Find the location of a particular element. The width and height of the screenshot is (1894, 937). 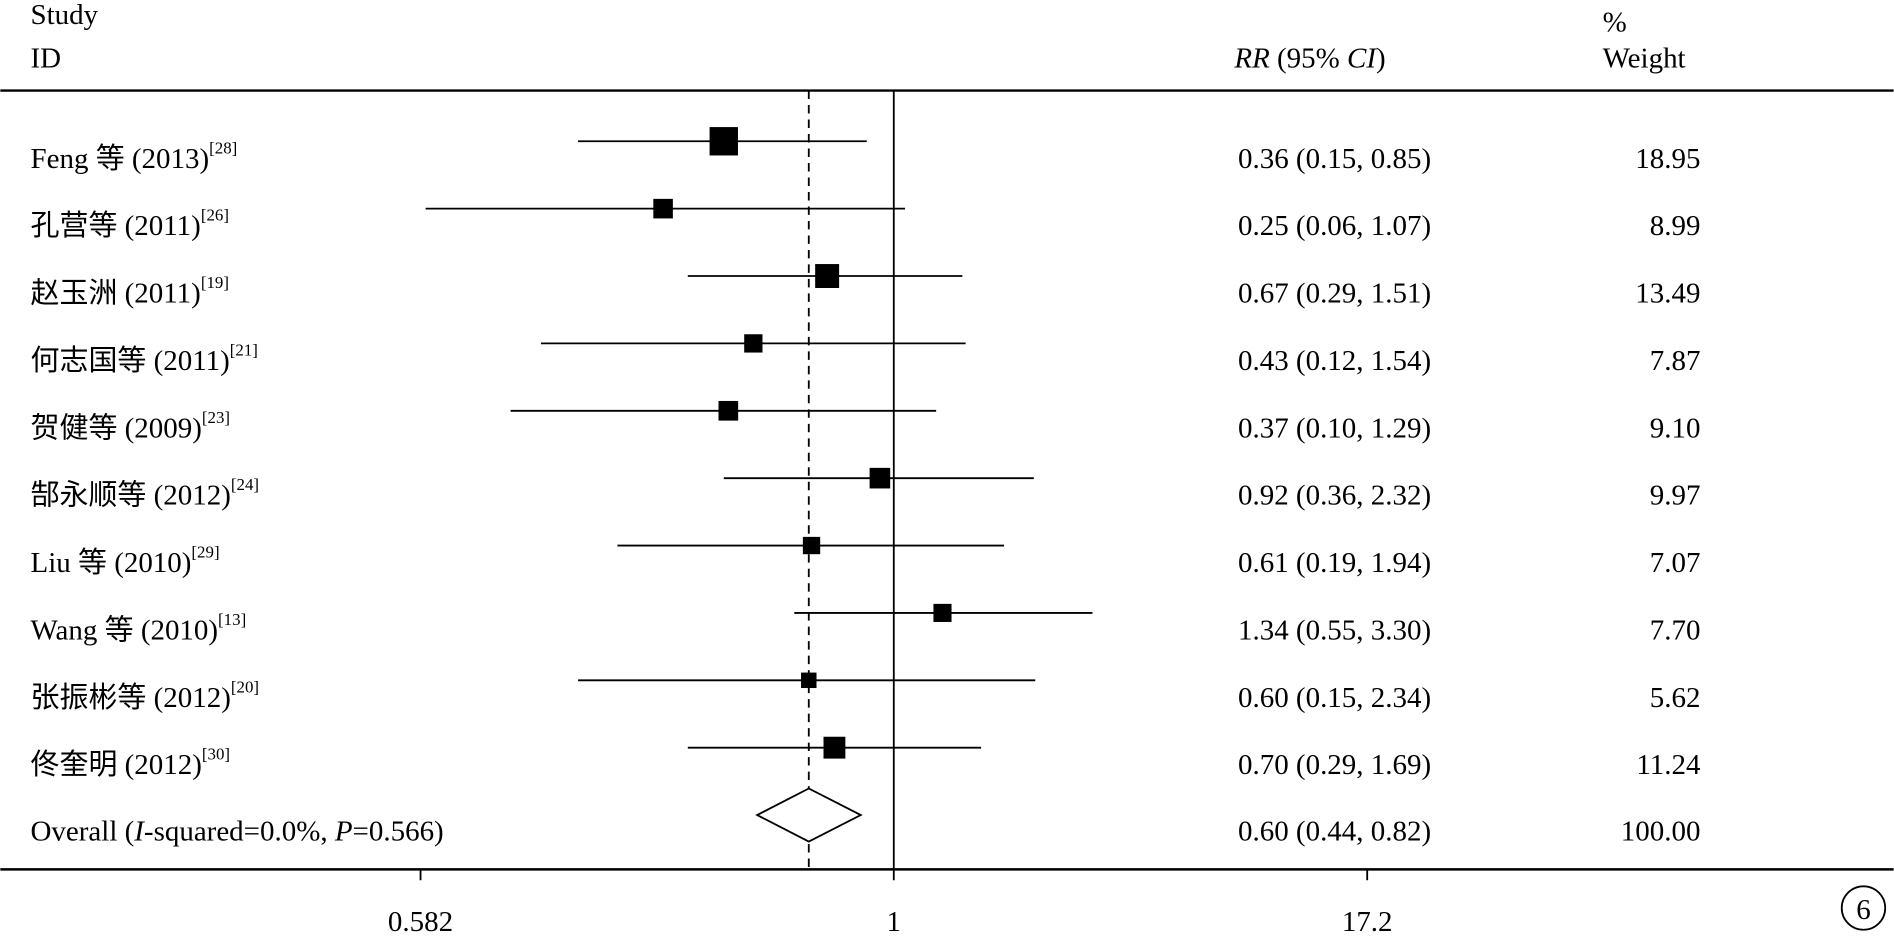

study-name: 何志国等 (2011) is located at coordinates (130, 361).